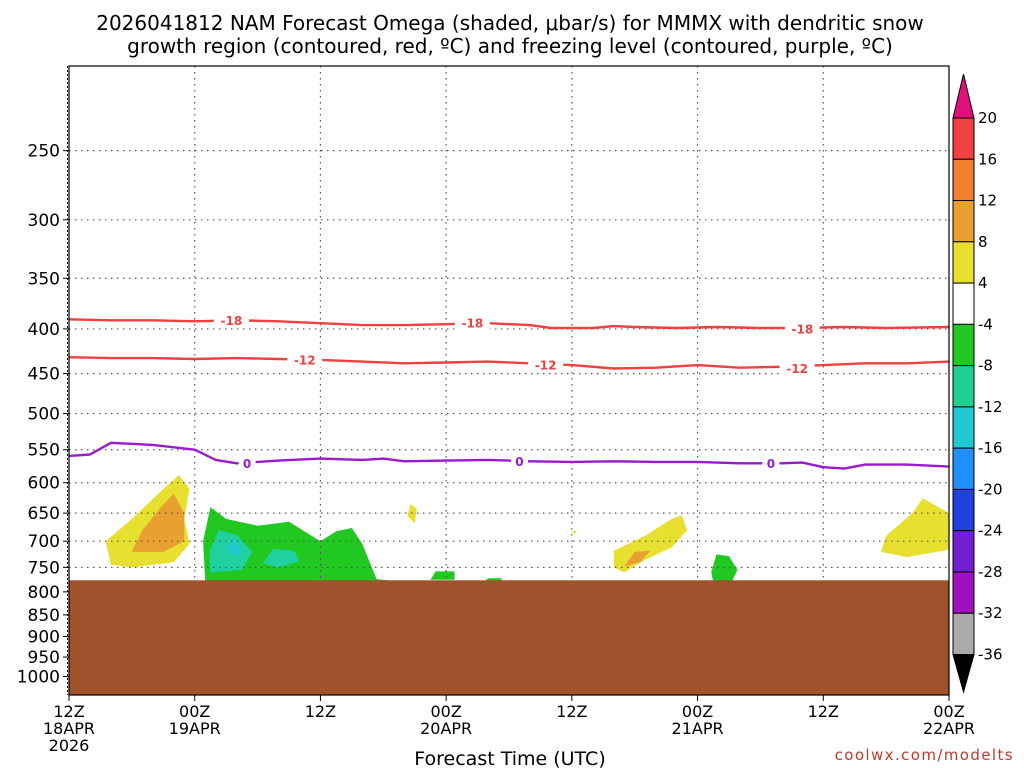 The height and width of the screenshot is (768, 1024). I want to click on colorbar-label: -32, so click(990, 613).